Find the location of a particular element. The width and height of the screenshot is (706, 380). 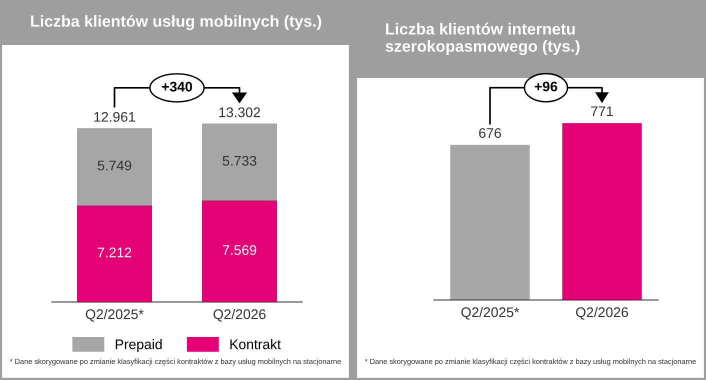

total-label: 12.961 is located at coordinates (115, 117).